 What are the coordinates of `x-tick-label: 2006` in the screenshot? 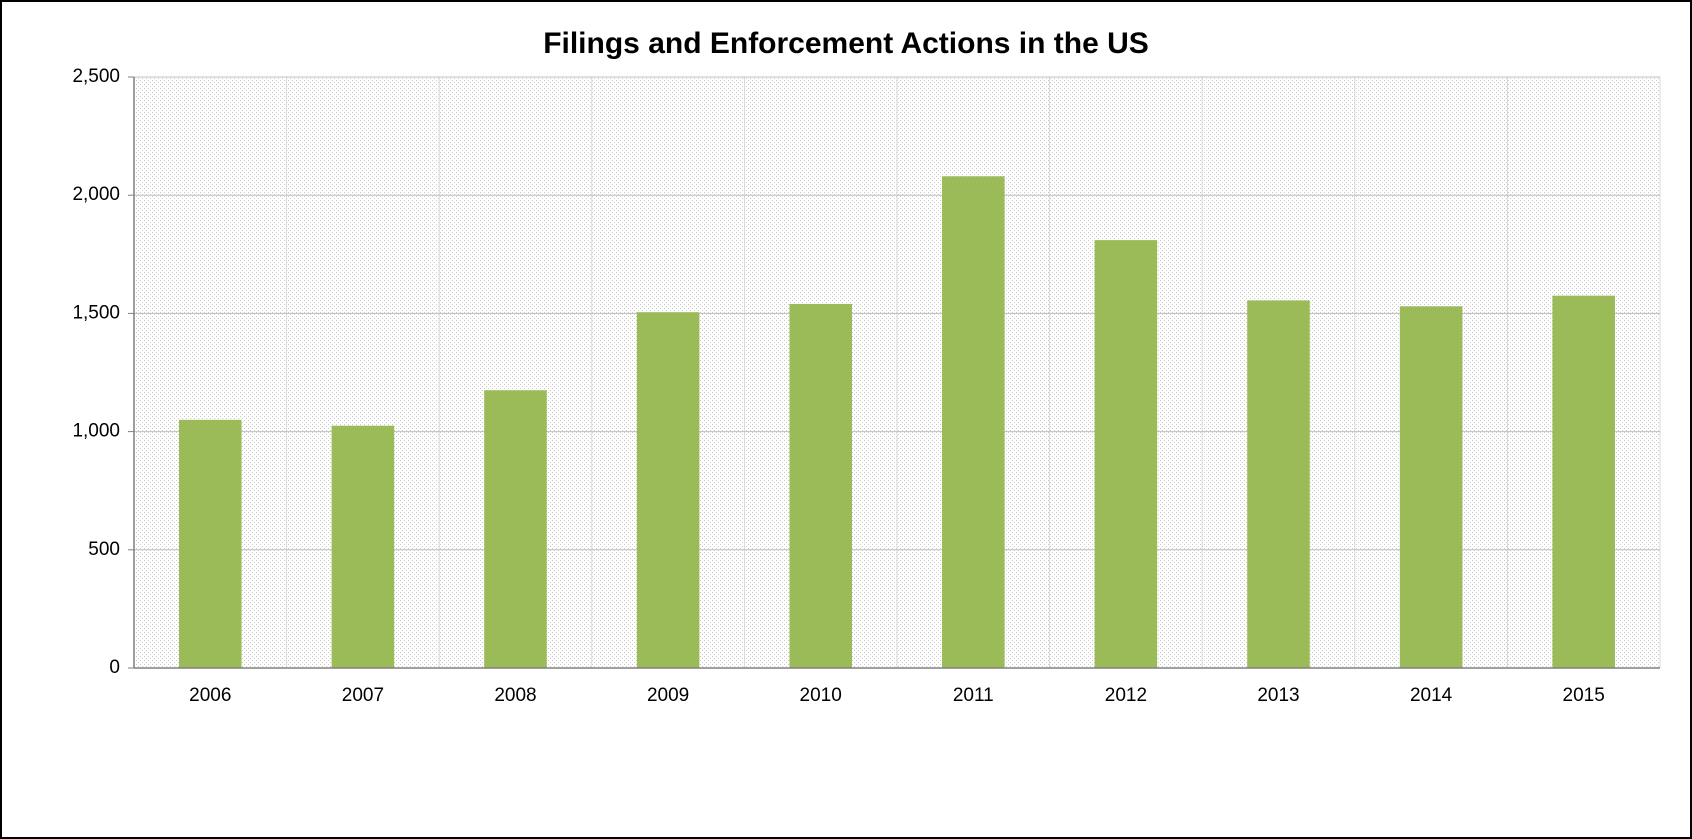 It's located at (210, 695).